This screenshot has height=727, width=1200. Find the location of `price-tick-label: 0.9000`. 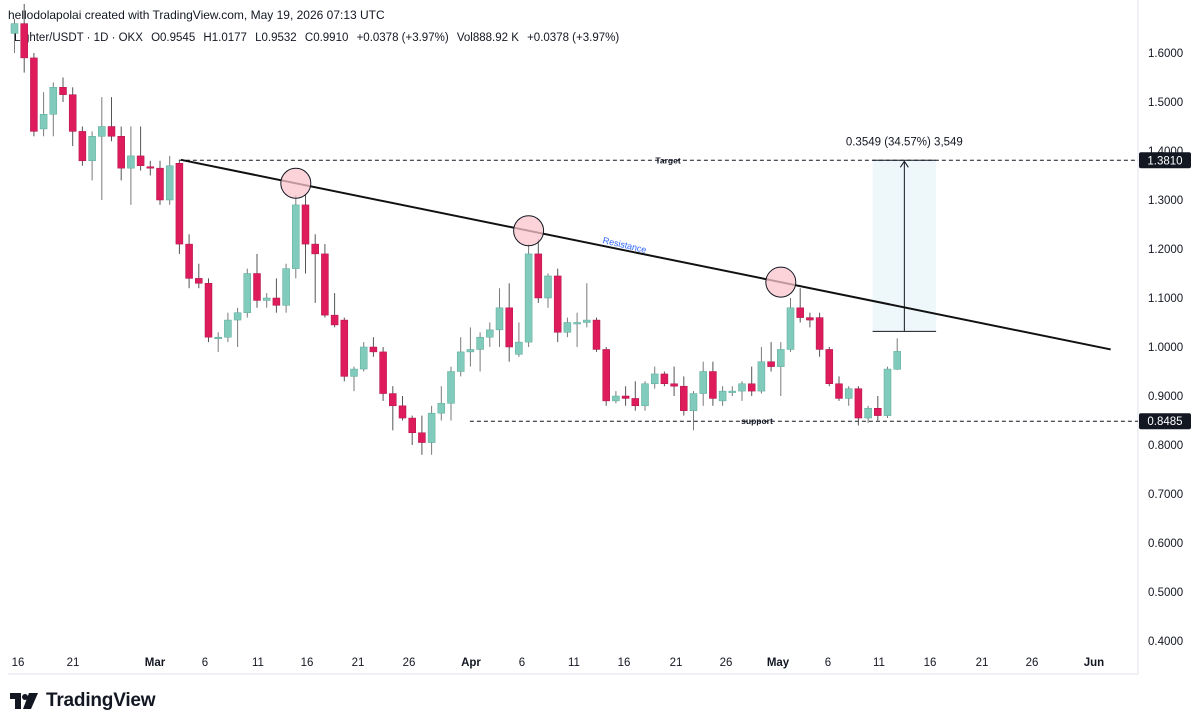

price-tick-label: 0.9000 is located at coordinates (1165, 397).